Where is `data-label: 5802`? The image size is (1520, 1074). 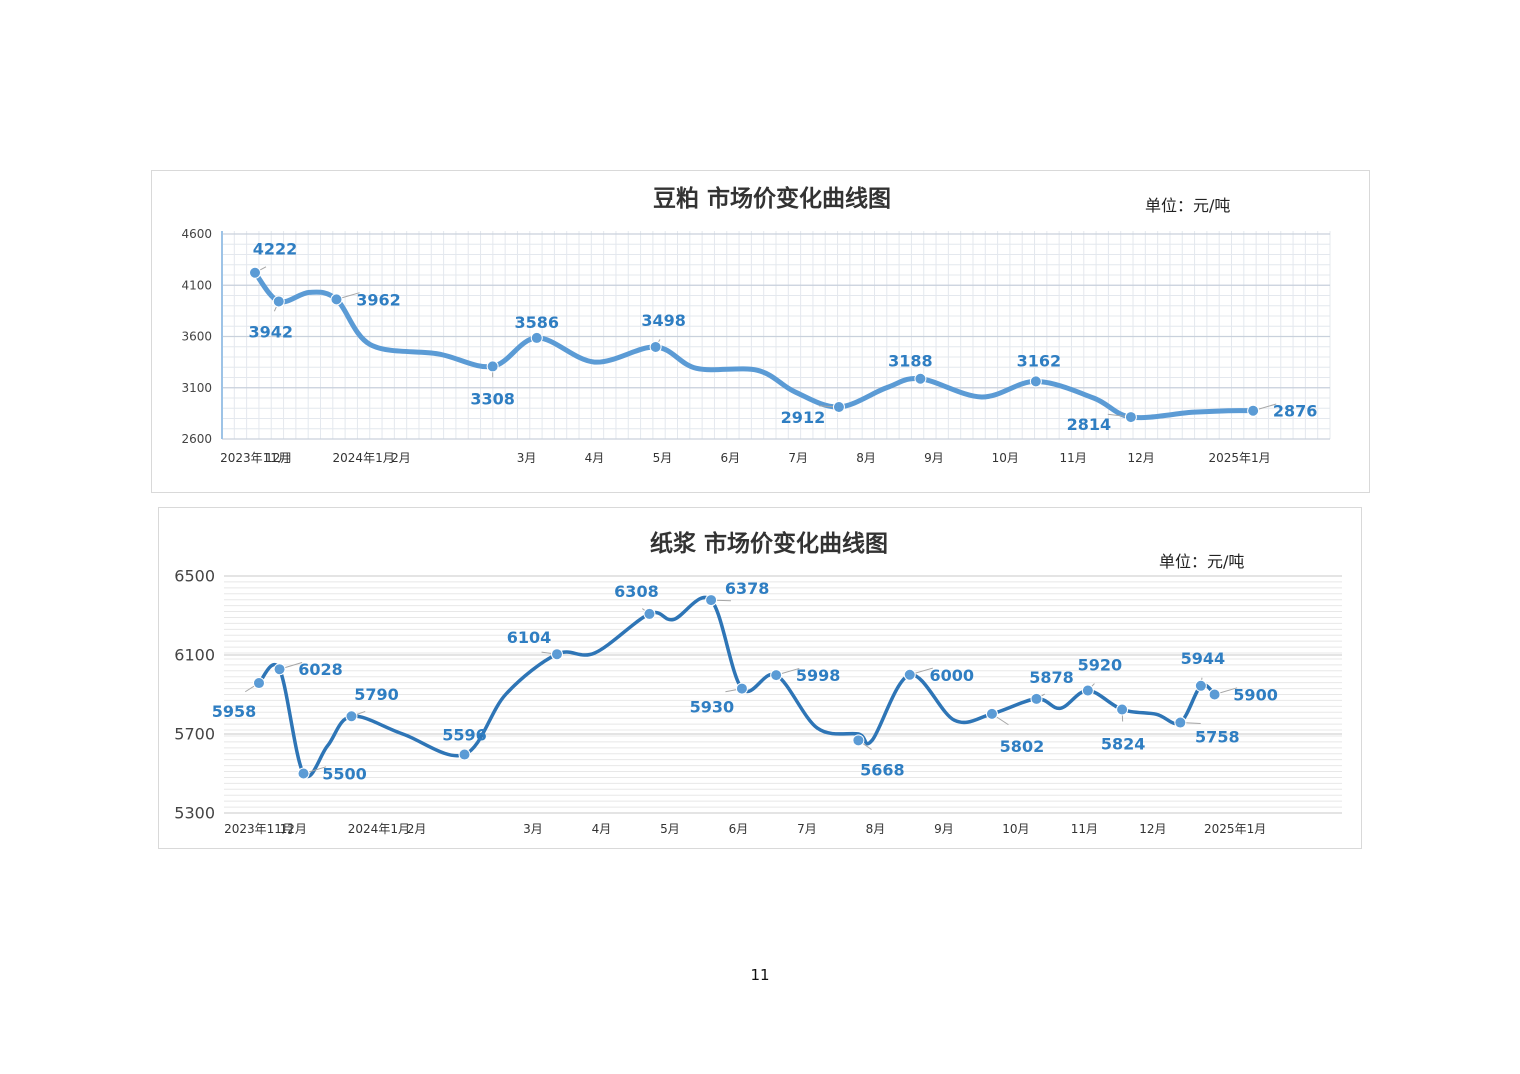
data-label: 5802 is located at coordinates (1022, 746).